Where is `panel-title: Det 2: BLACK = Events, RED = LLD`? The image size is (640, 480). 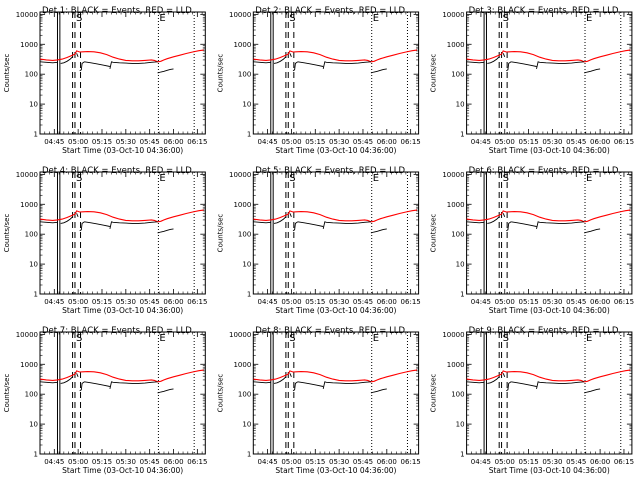 panel-title: Det 2: BLACK = Events, RED = LLD is located at coordinates (330, 11).